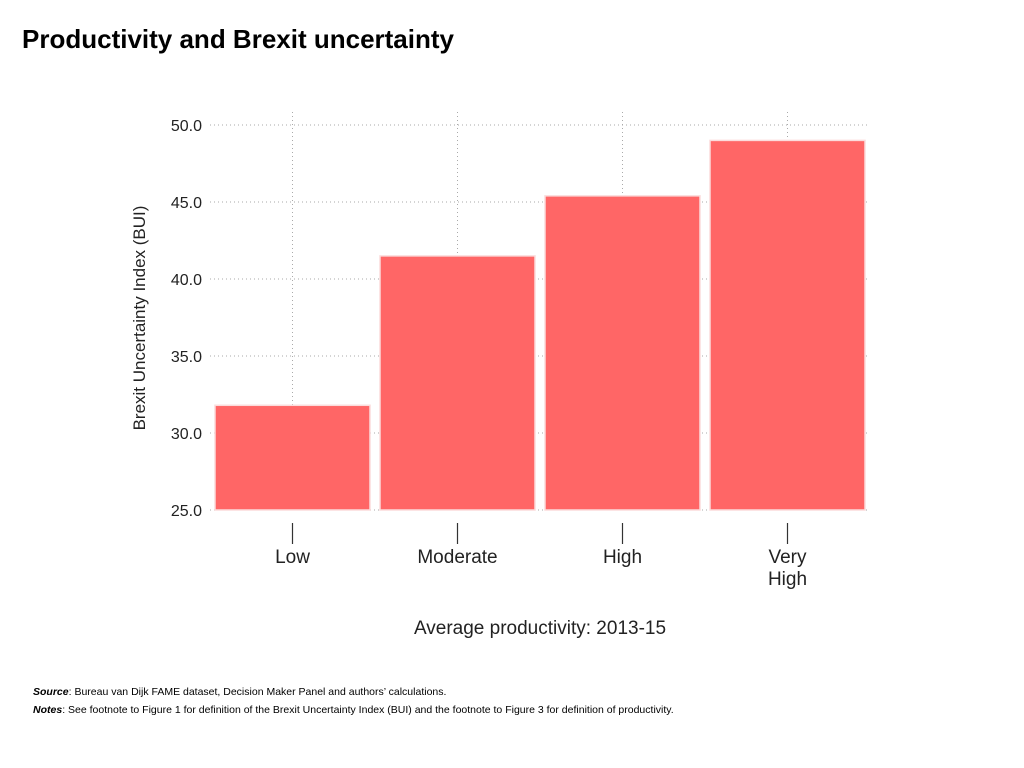  Describe the element at coordinates (540, 628) in the screenshot. I see `x-axis-label: Average productivity: 2013-15` at that location.